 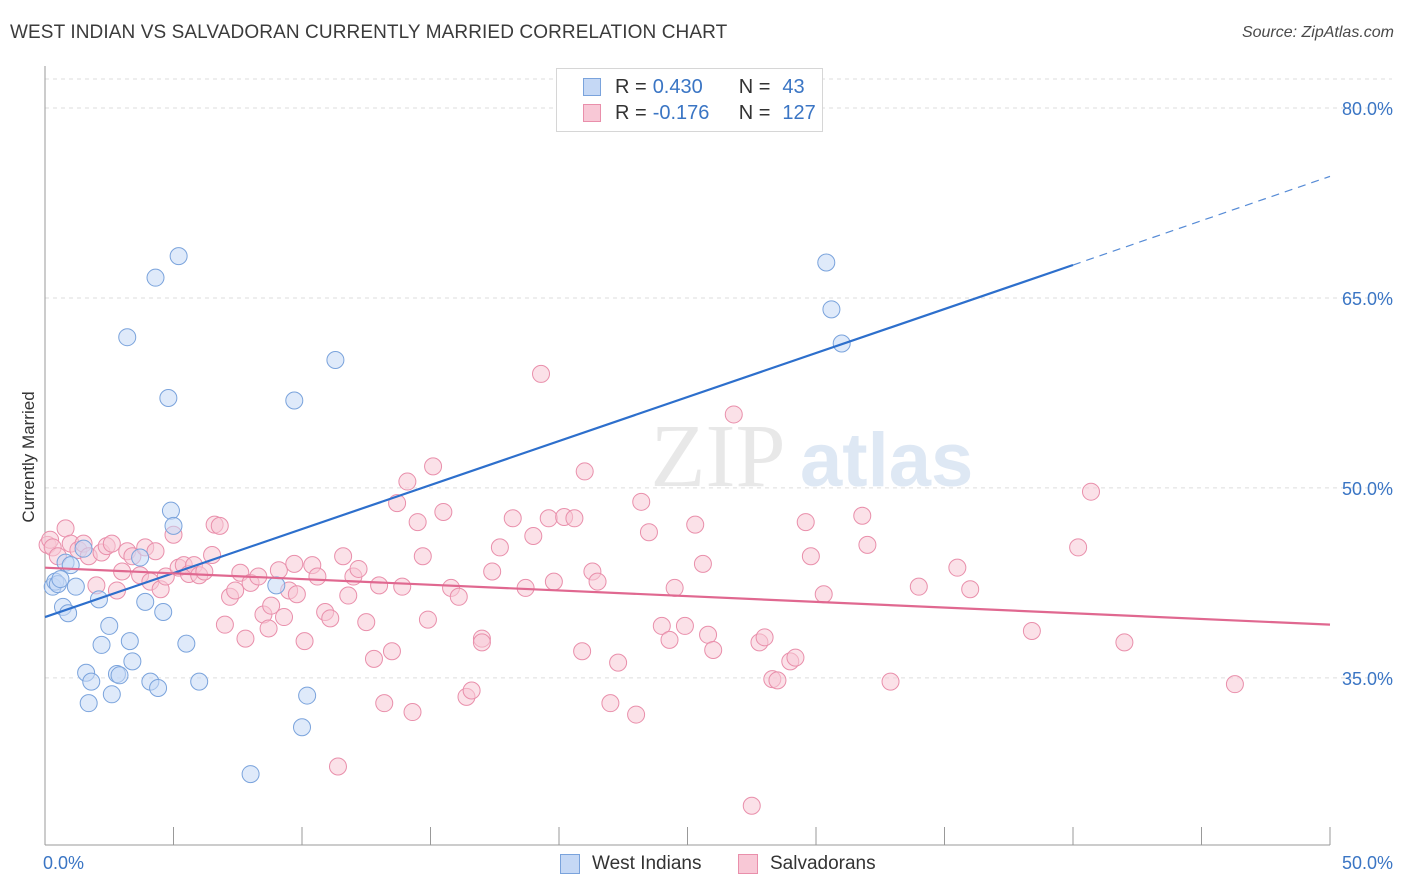 I want to click on x-tick-label: 50.0%, so click(x=1367, y=863).